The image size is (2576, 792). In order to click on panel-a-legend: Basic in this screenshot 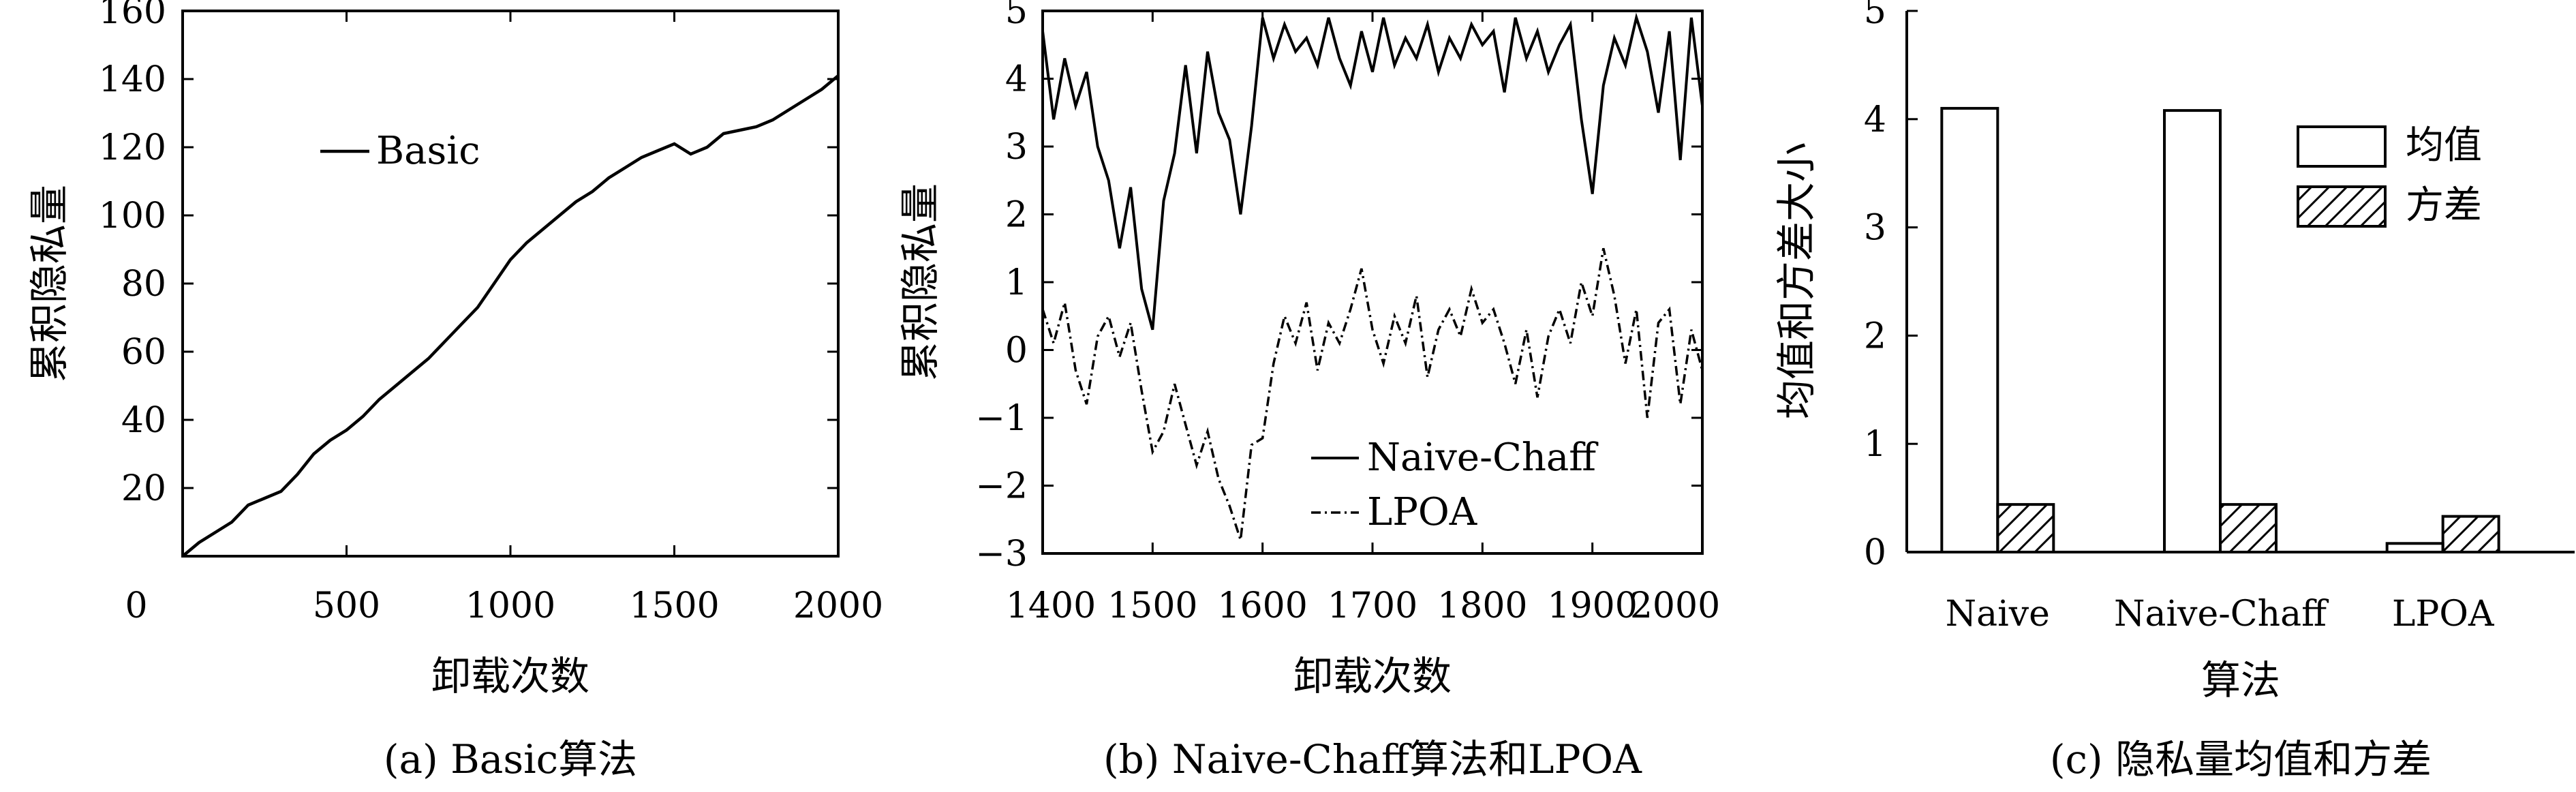, I will do `click(400, 151)`.